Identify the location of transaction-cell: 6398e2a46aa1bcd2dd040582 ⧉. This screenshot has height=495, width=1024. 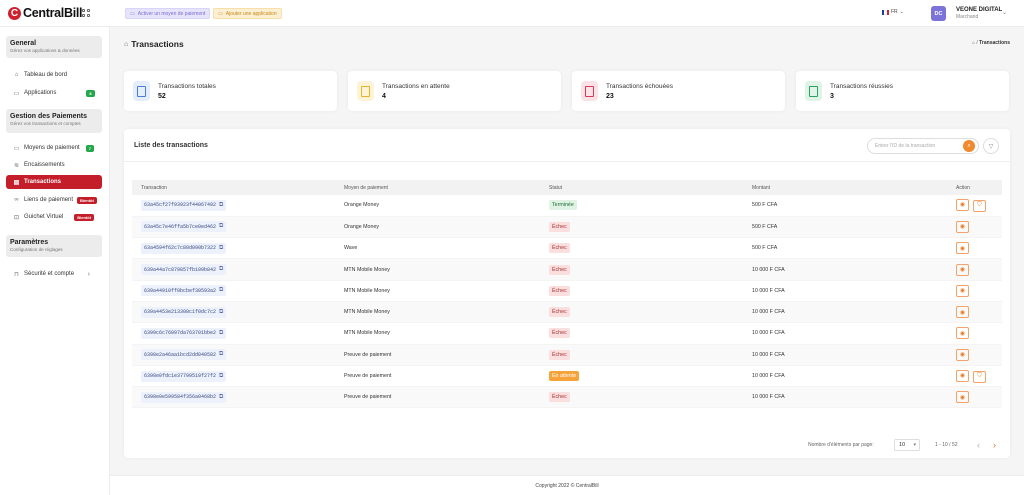
(233, 355).